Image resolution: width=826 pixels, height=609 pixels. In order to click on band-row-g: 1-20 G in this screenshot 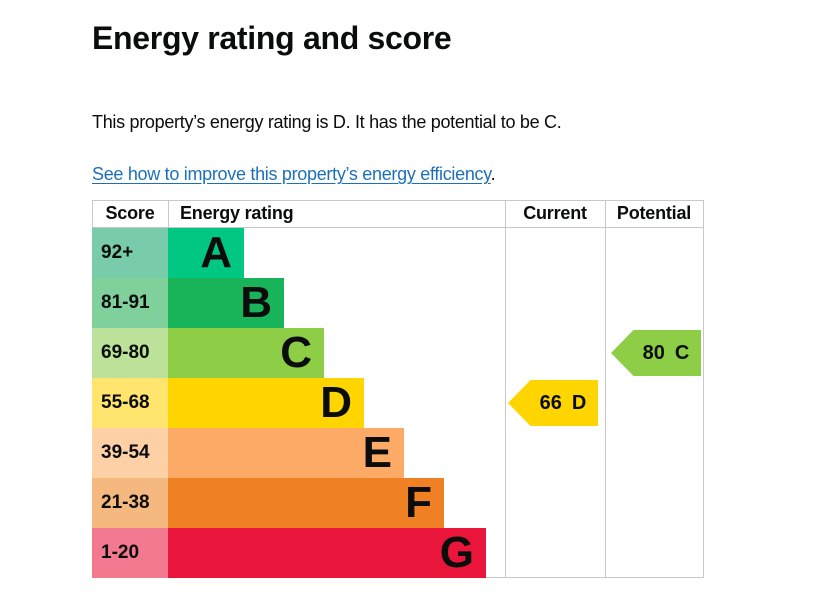, I will do `click(398, 553)`.